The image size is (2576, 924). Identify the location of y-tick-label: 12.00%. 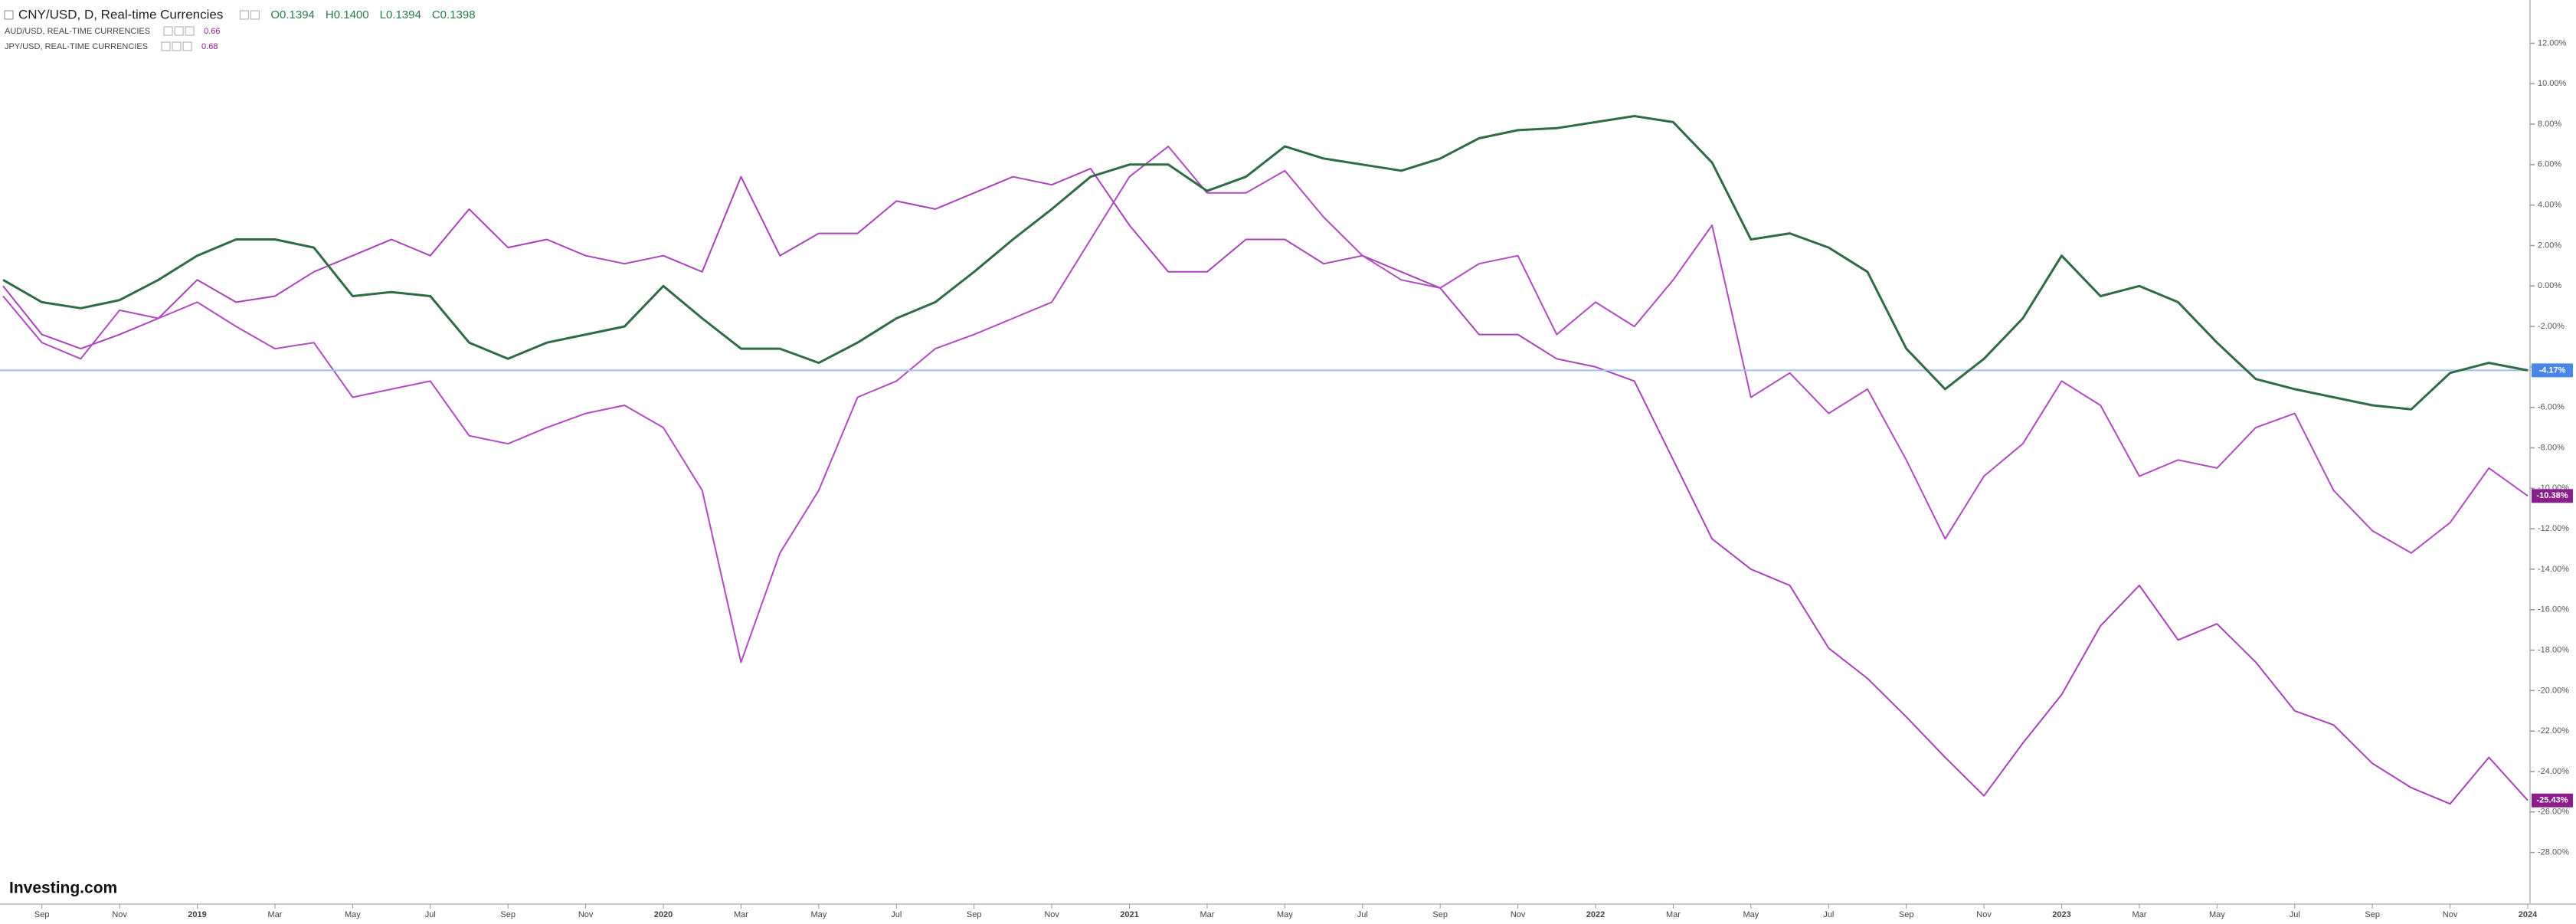
(2552, 43).